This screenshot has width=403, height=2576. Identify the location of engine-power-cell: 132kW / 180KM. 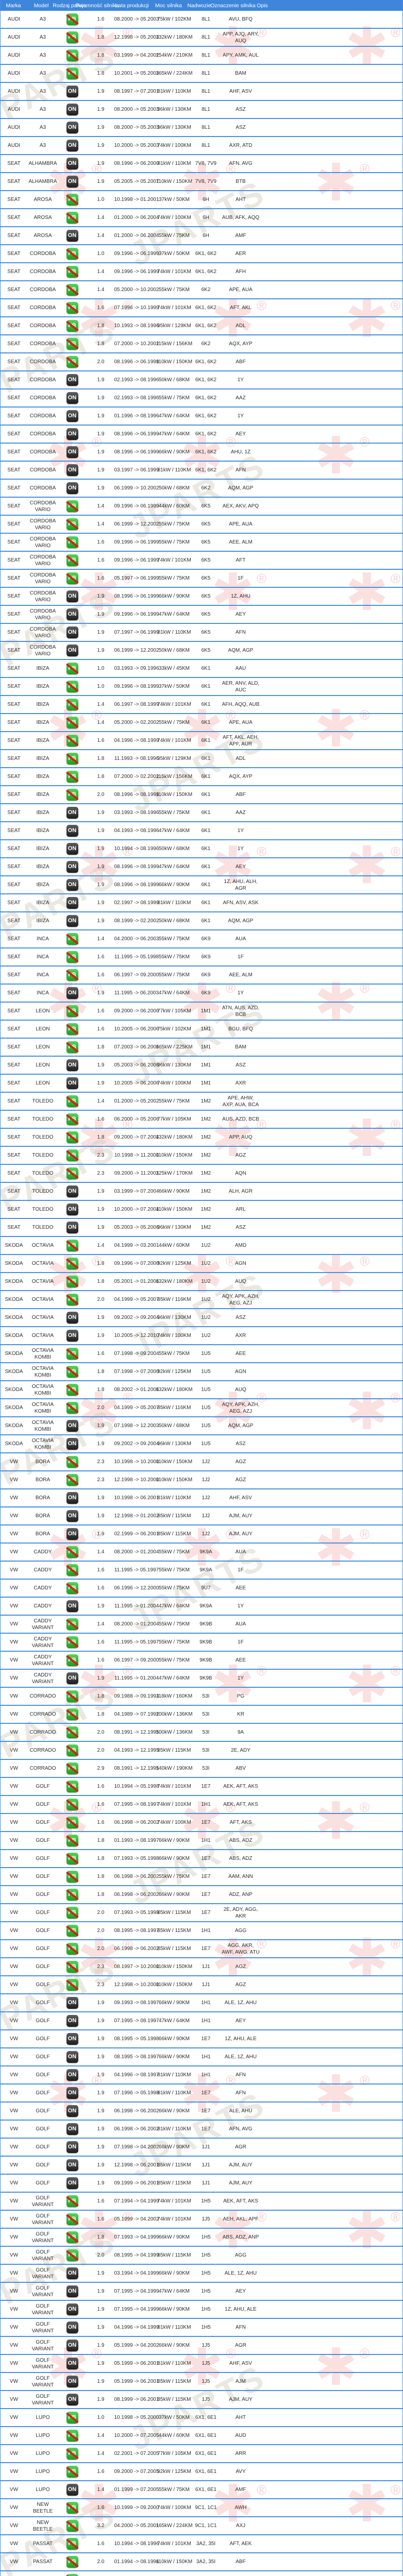
(175, 1390).